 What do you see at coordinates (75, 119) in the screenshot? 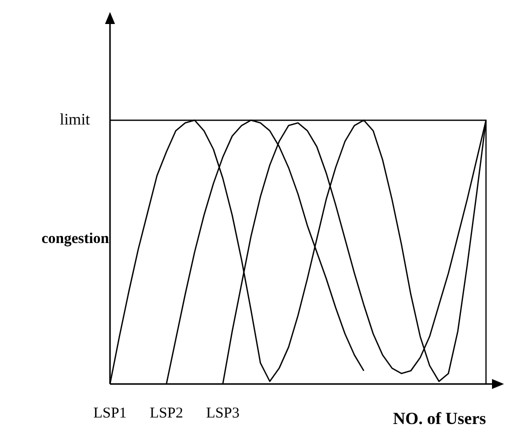
I see `ref-line-label: limit` at bounding box center [75, 119].